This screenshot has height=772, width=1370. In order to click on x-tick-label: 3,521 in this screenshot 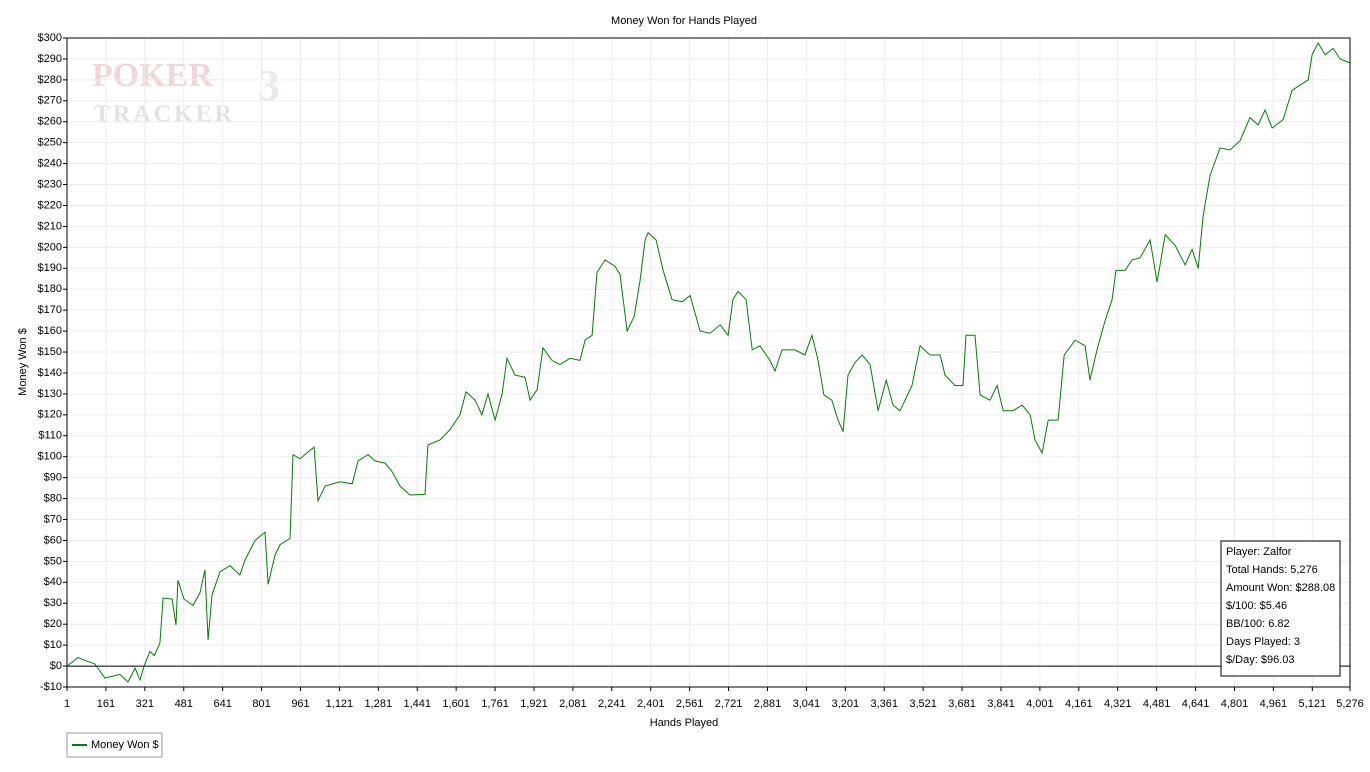, I will do `click(923, 704)`.